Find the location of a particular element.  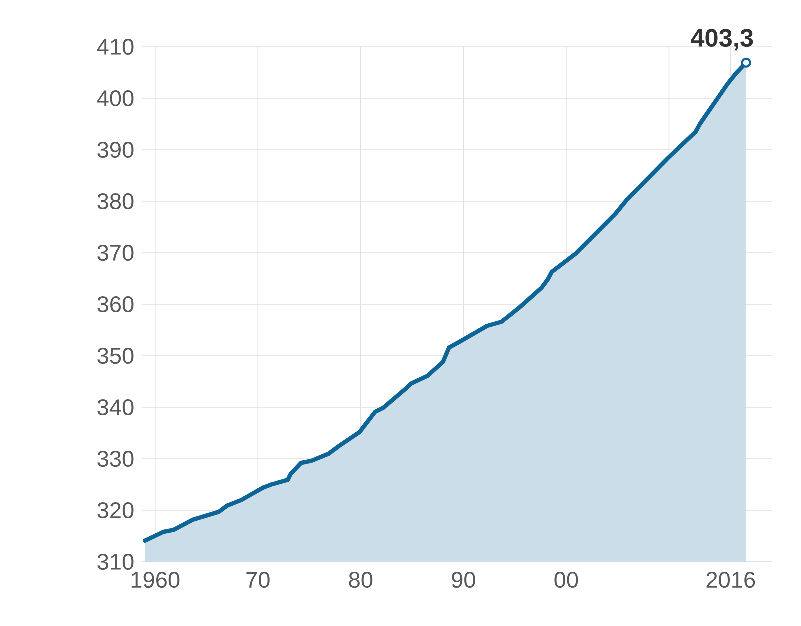

x-tick-label: 2016 is located at coordinates (731, 580).